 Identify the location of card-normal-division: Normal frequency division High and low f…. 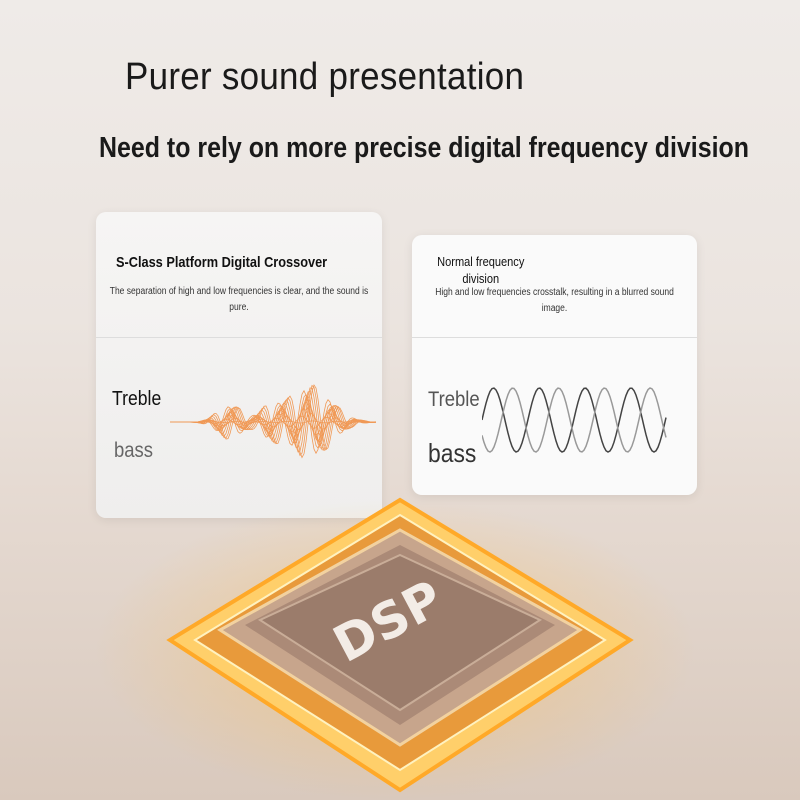
(554, 365).